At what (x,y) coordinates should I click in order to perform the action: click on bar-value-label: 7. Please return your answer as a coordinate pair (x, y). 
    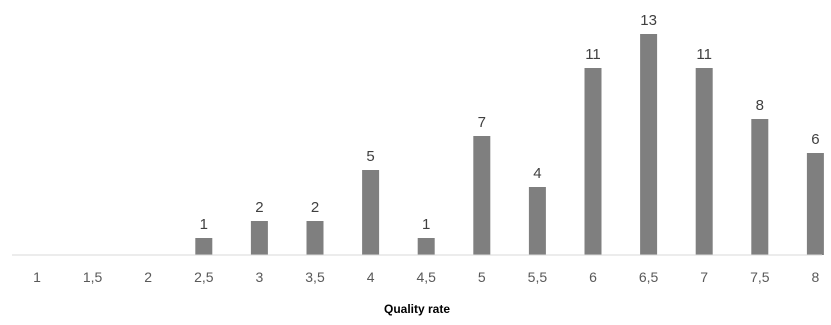
    Looking at the image, I should click on (482, 122).